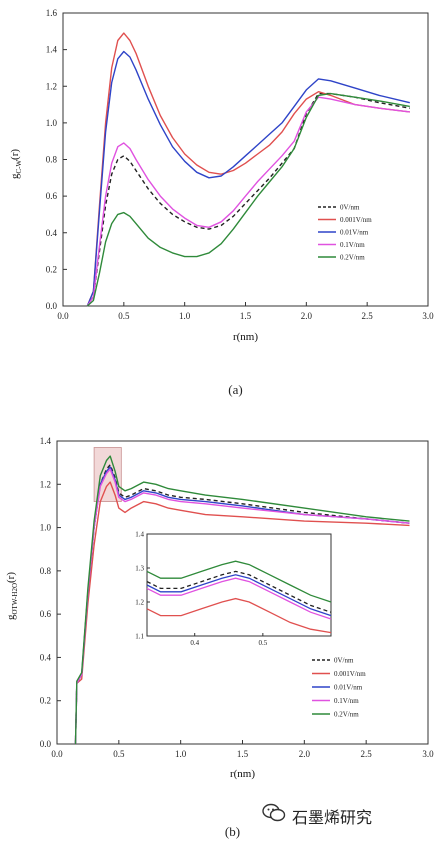  What do you see at coordinates (262, 643) in the screenshot?
I see `inset-x-tick-label: 0.5` at bounding box center [262, 643].